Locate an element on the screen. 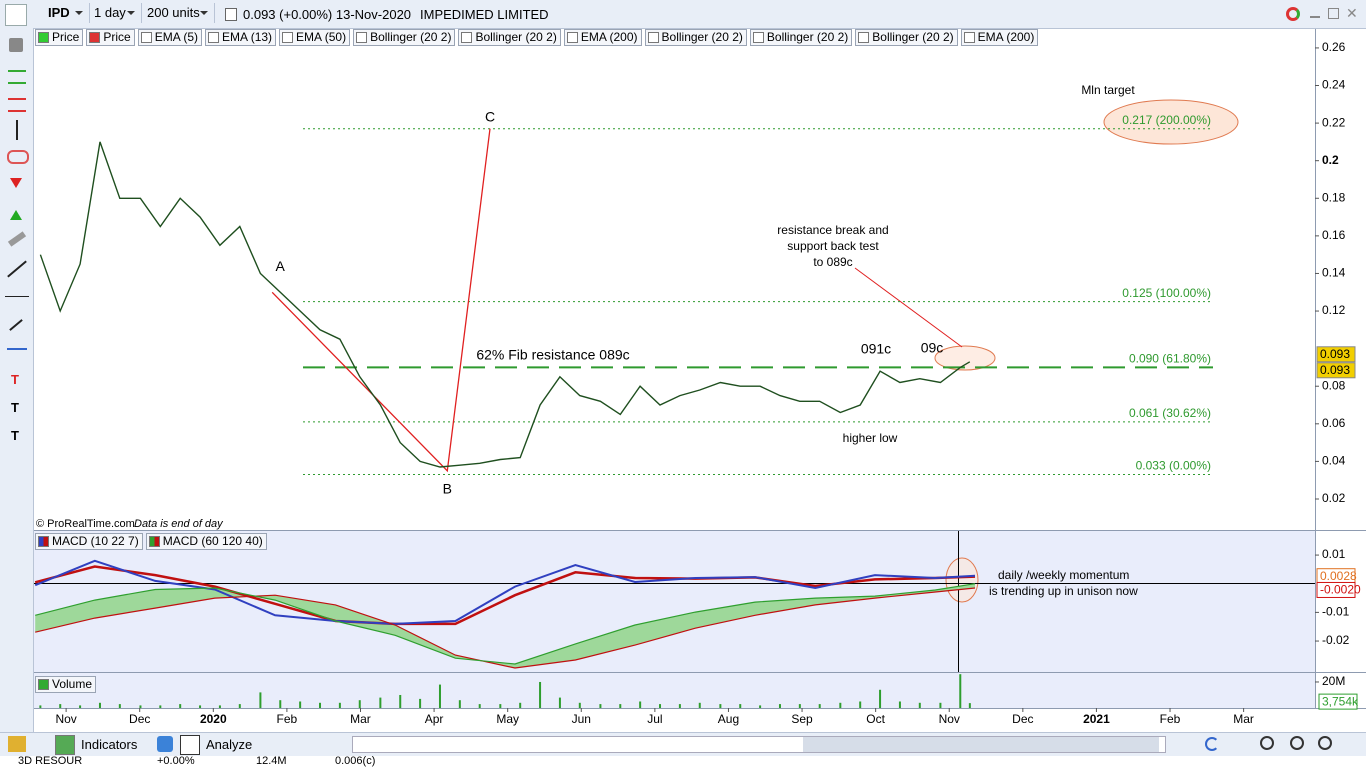 Image resolution: width=1366 pixels, height=768 pixels. indicator-tab: MACD (10 22 7) is located at coordinates (89, 541).